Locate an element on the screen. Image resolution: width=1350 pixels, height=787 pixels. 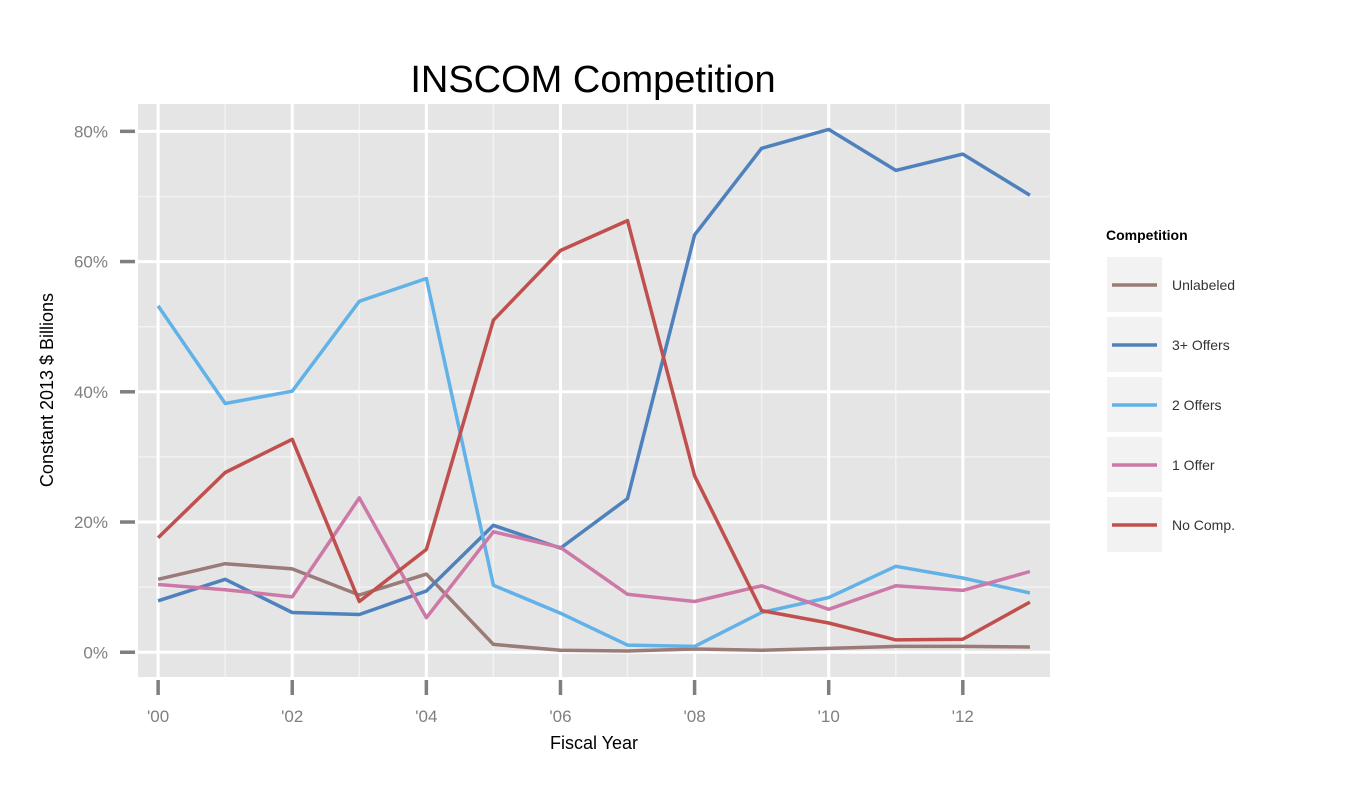
legend-label: 2 Offers is located at coordinates (1197, 405).